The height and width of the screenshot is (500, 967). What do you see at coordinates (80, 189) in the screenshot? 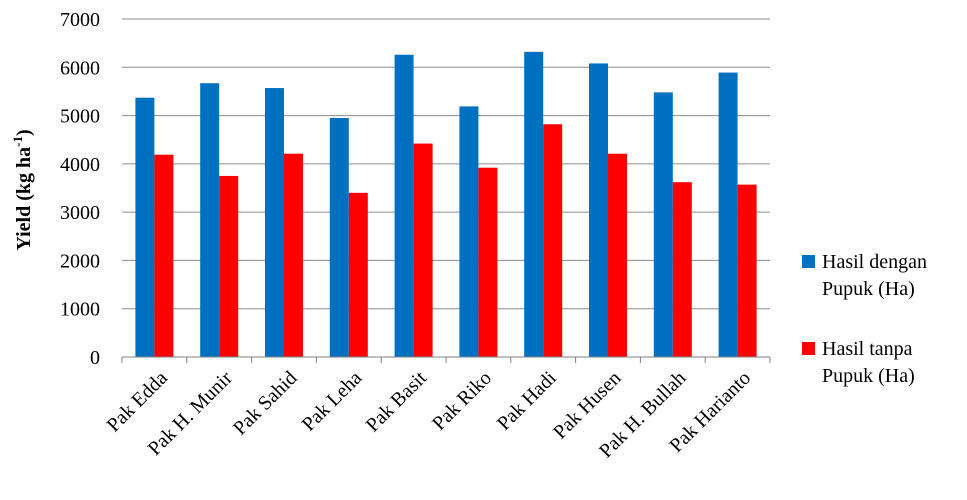
I see `y-axis-ticks: 0 1000 2000 3000 4000 5000 6000 7000` at bounding box center [80, 189].